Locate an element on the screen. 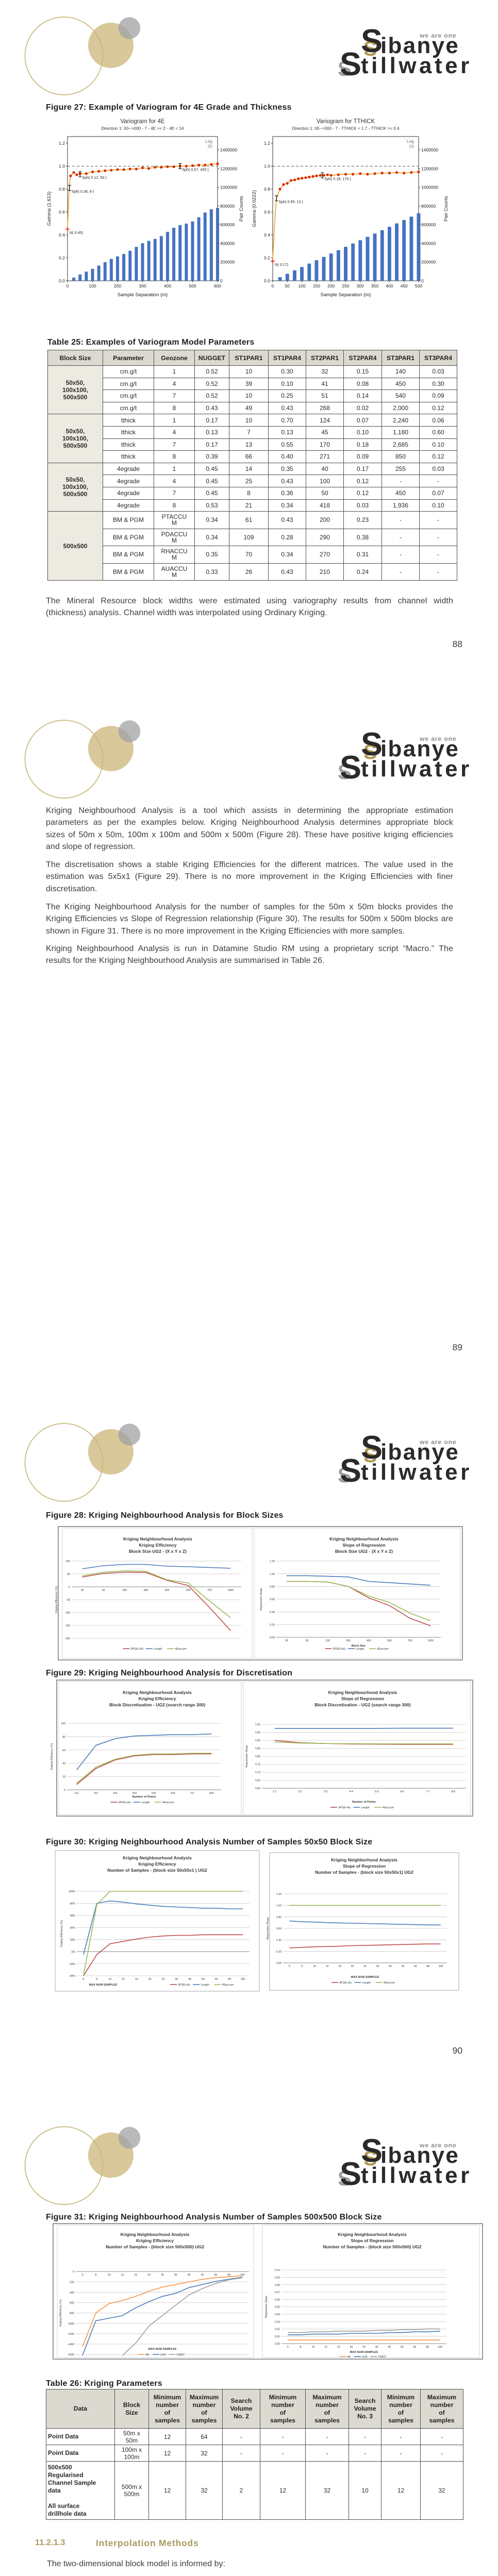  svg-text: 0.20 is located at coordinates (272, 1625).